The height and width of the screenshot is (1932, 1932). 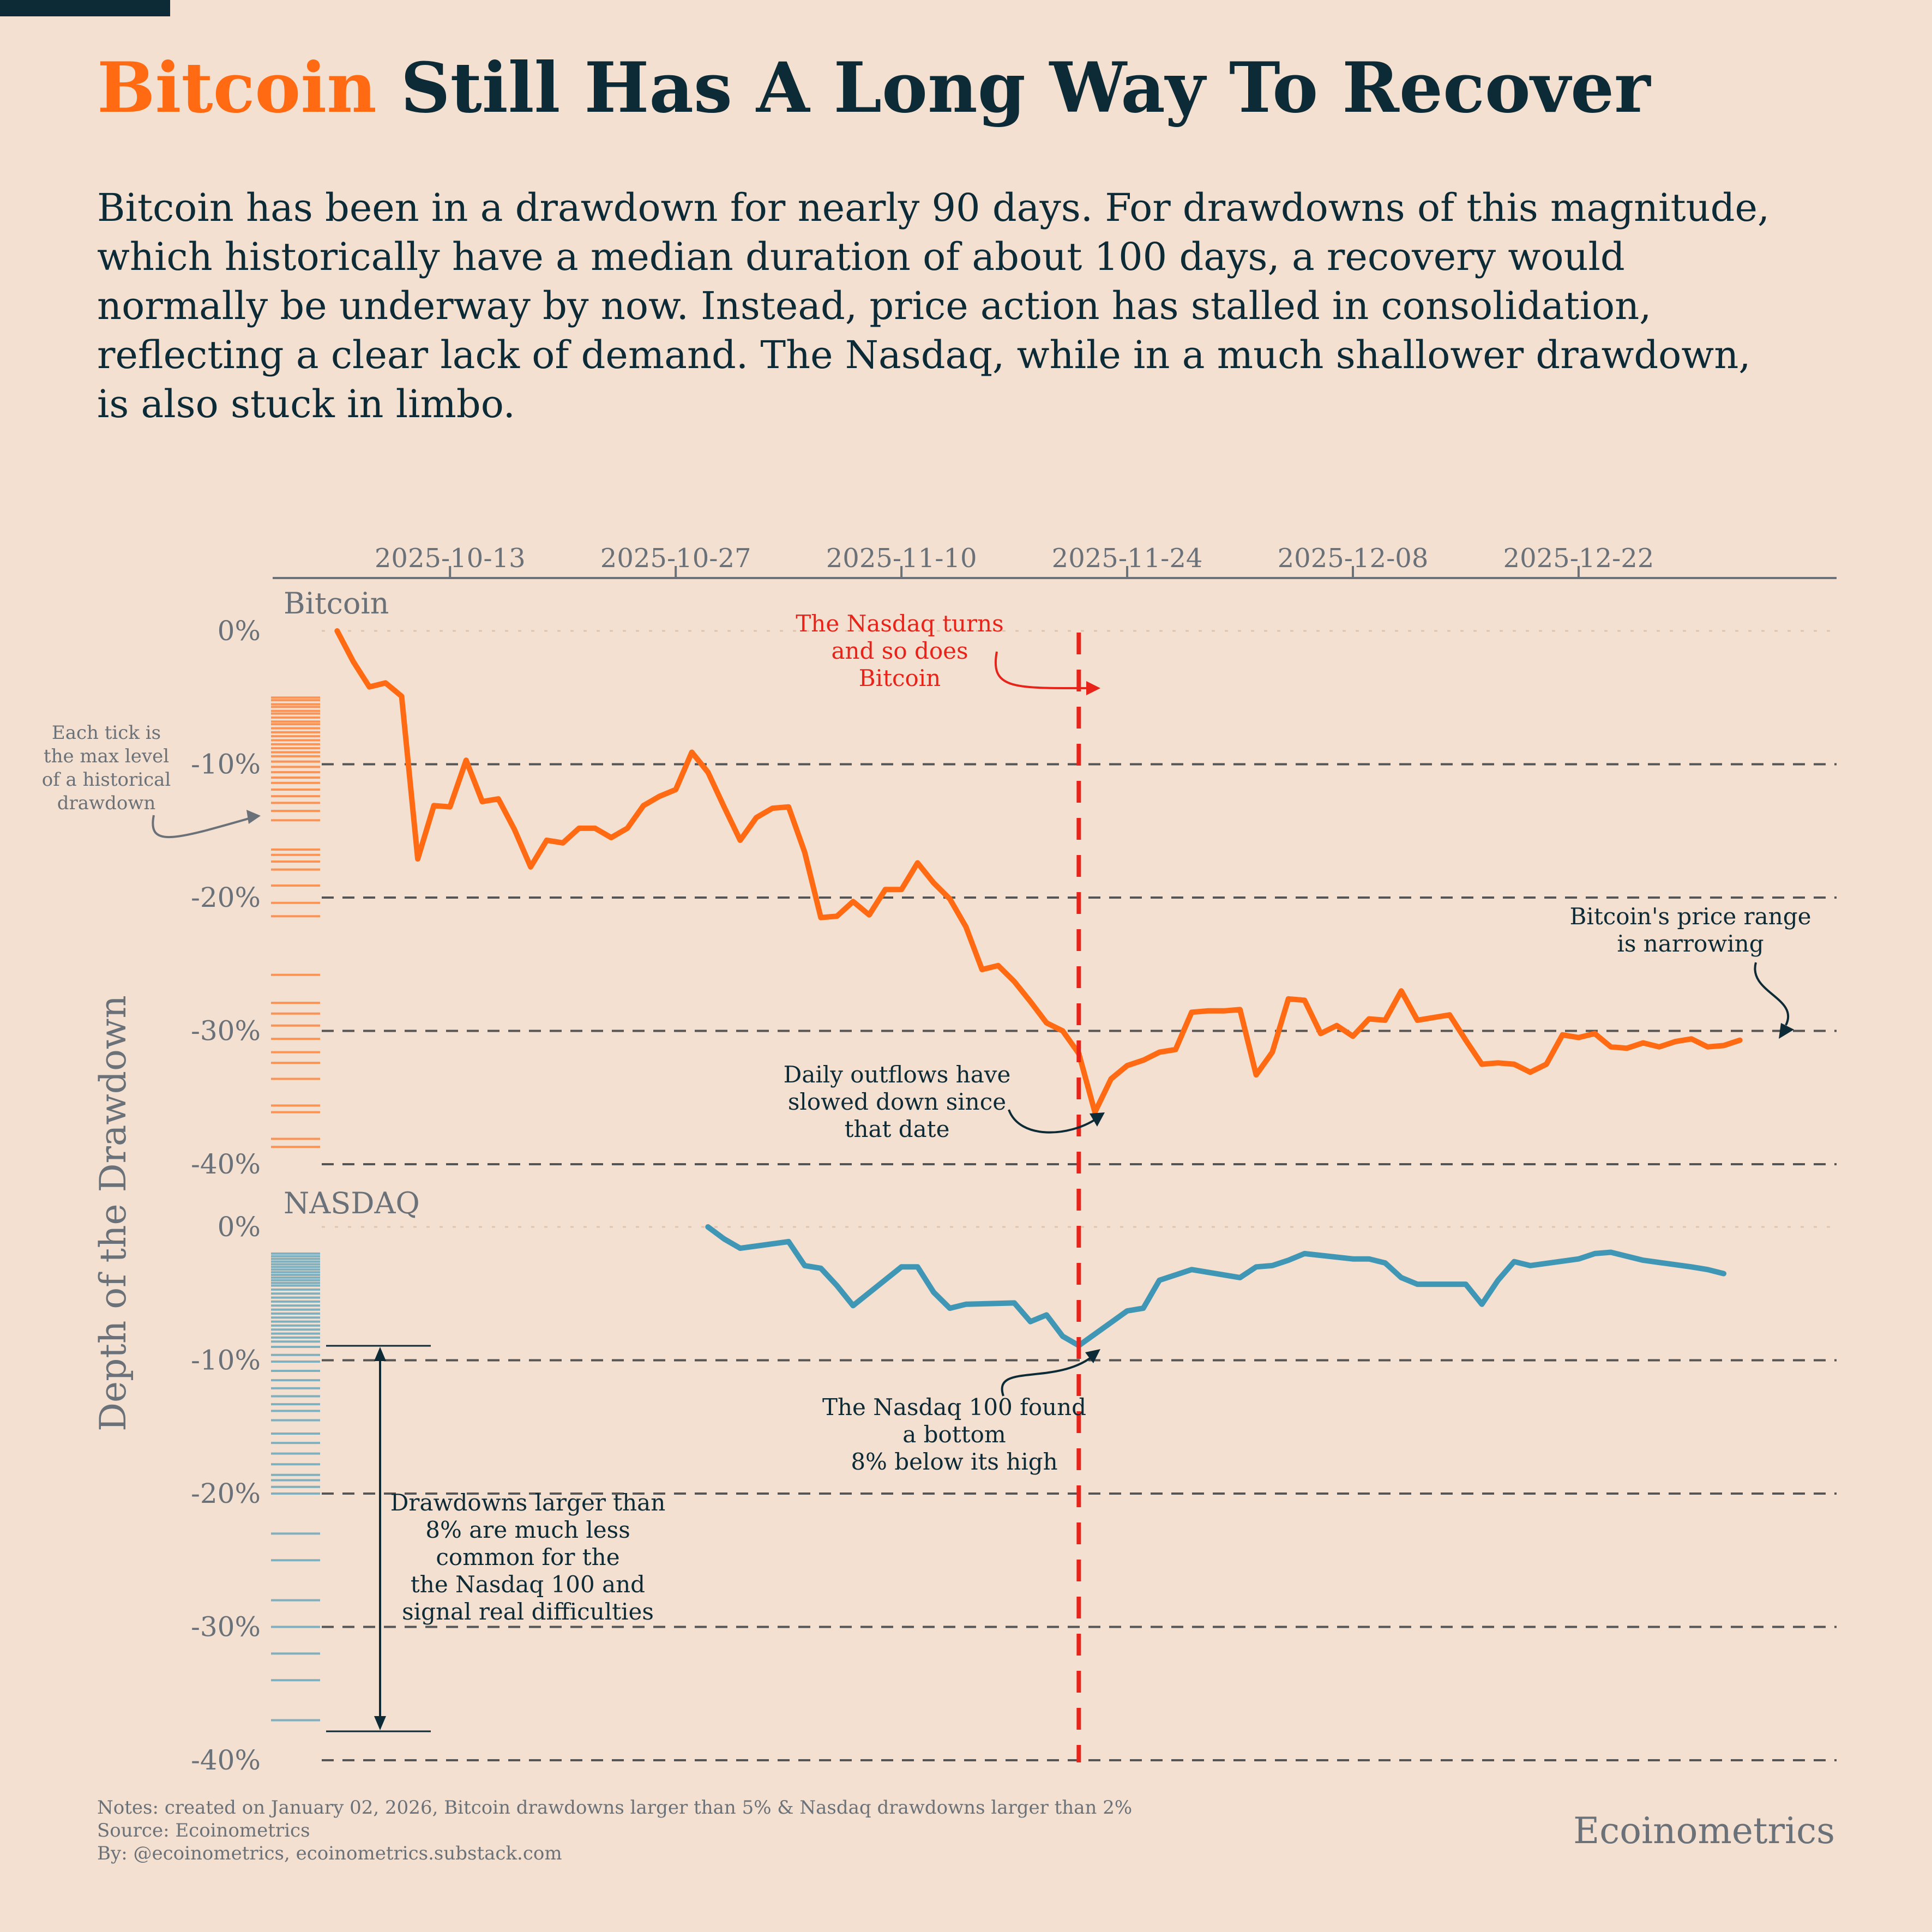 I want to click on annotation-line: Drawdowns larger than, so click(x=528, y=1502).